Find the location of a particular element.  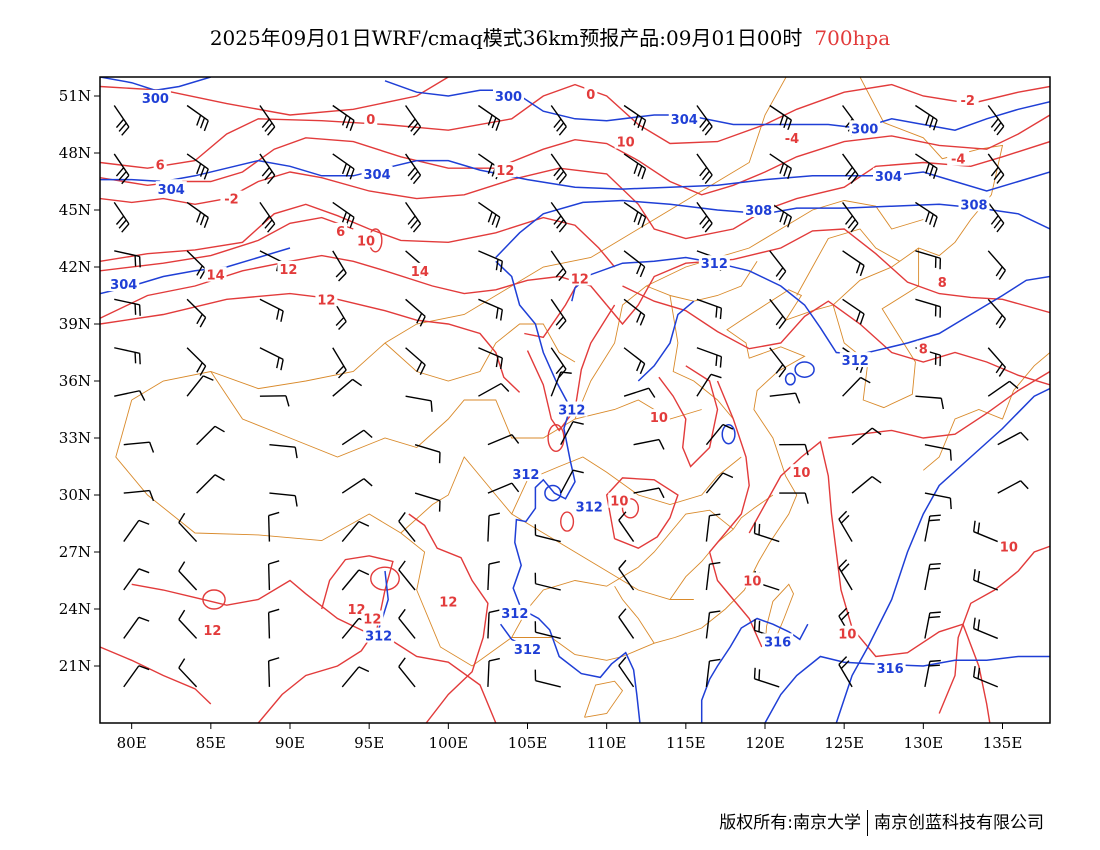

temperature-contour-label: -4 is located at coordinates (791, 138).